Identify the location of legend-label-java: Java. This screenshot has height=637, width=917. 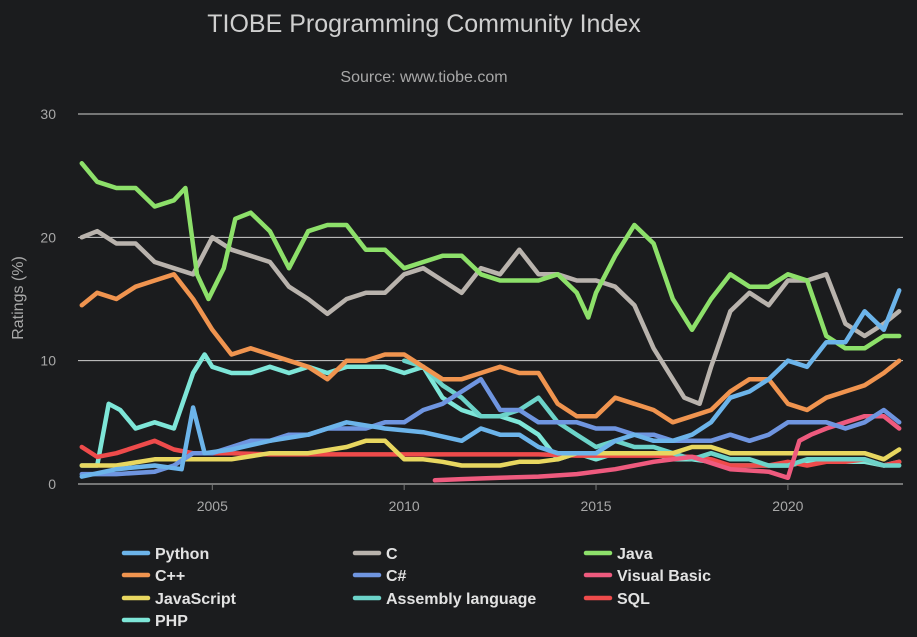
(635, 554).